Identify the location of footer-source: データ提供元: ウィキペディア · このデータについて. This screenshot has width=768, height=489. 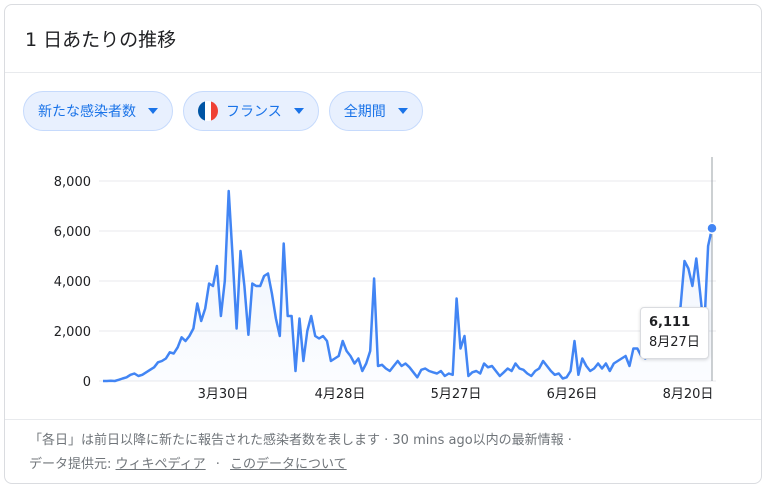
(300, 465).